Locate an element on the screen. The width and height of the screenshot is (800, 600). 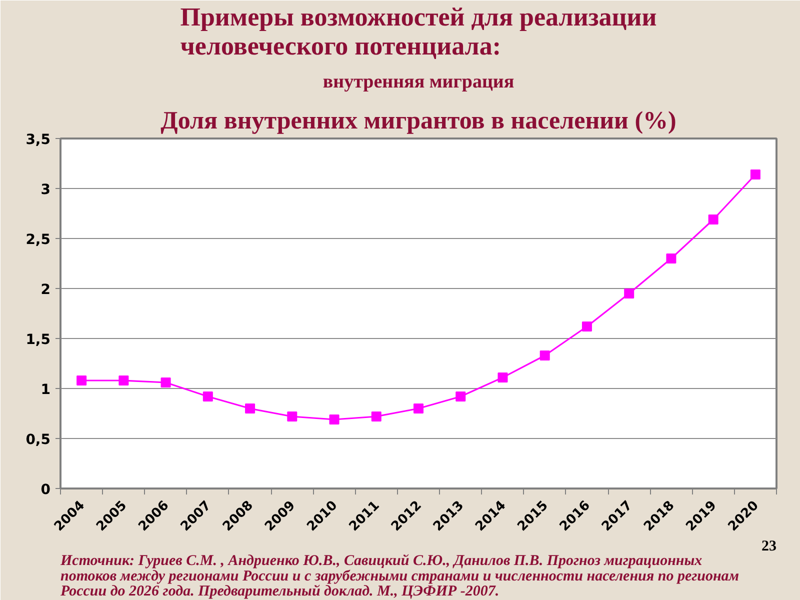
y-tick-label: 2,5 is located at coordinates (38, 240).